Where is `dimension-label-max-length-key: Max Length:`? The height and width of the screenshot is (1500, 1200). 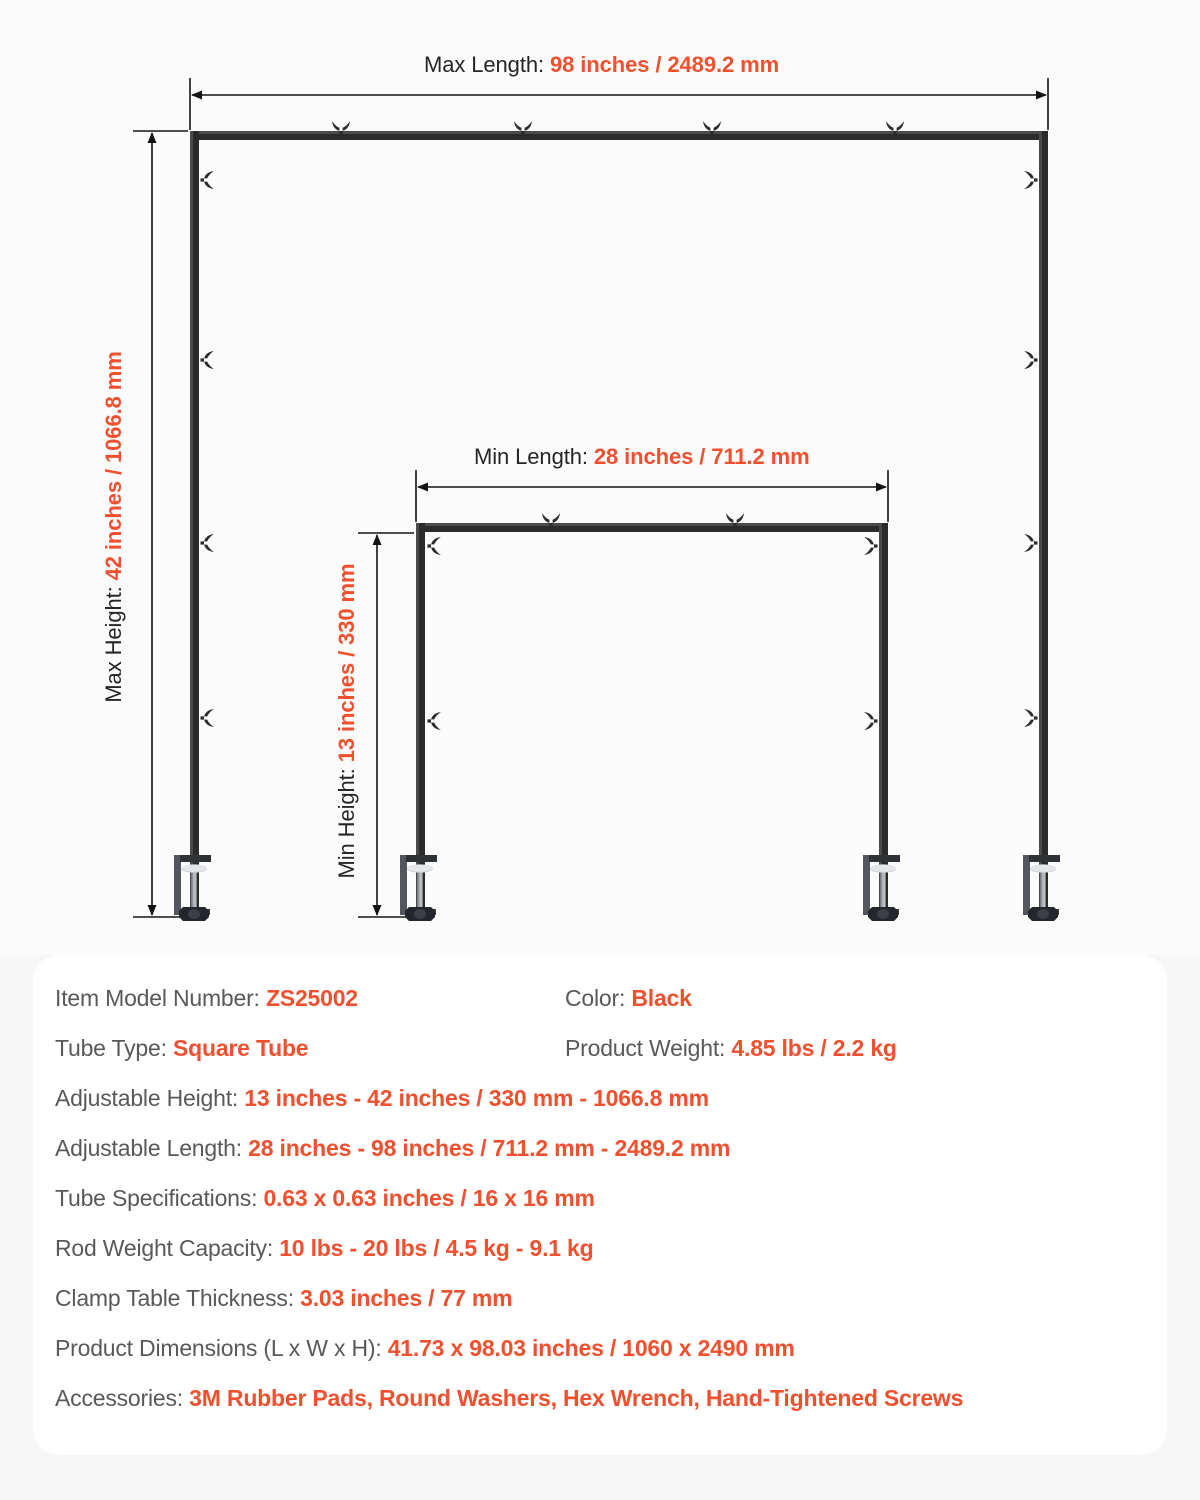
dimension-label-max-length-key: Max Length: is located at coordinates (487, 64).